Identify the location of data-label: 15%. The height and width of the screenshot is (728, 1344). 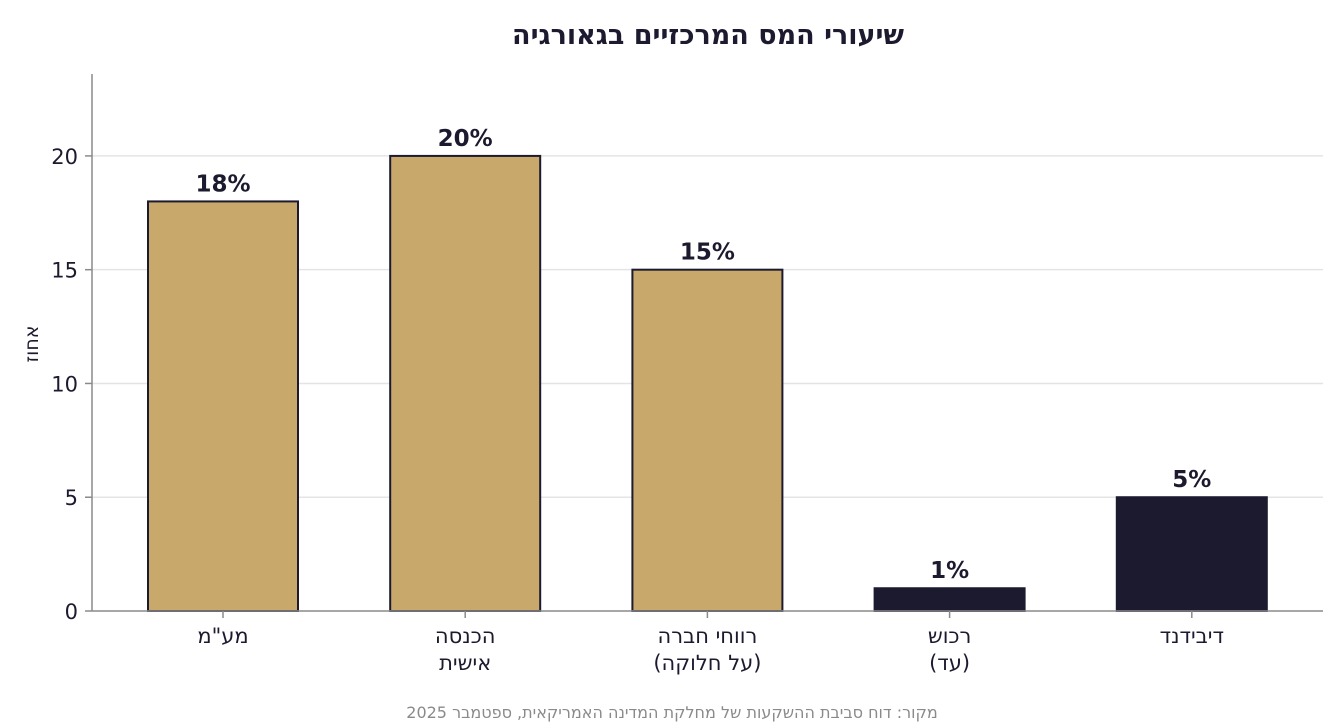
(707, 253).